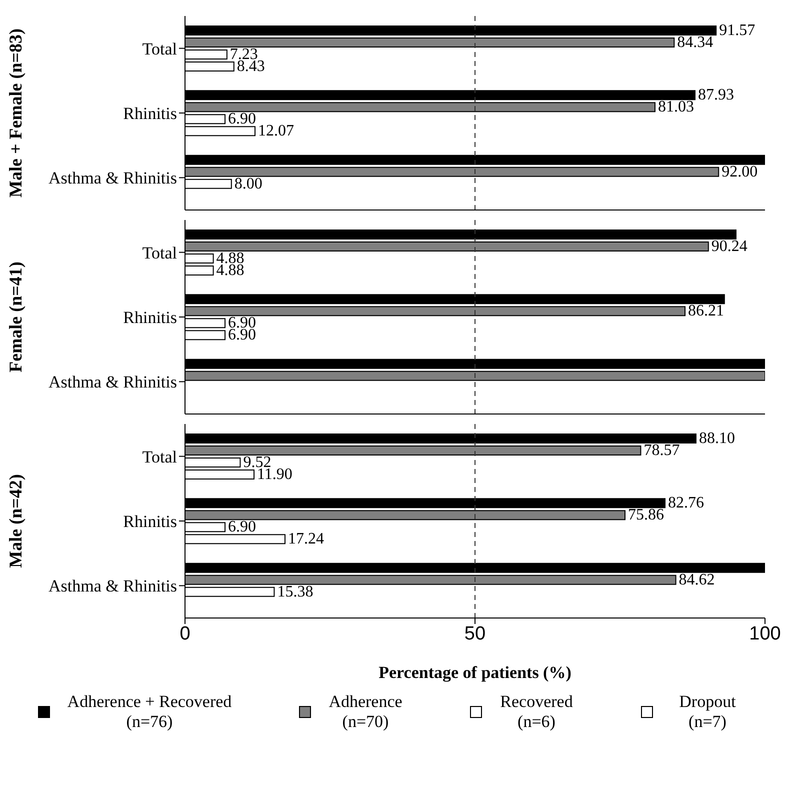 Image resolution: width=790 pixels, height=807 pixels. I want to click on x-tick-label: 100, so click(765, 633).